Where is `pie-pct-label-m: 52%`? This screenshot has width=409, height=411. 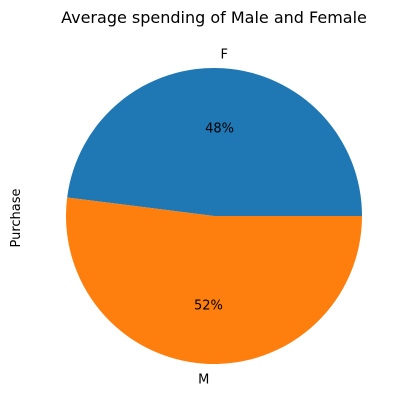
pie-pct-label-m: 52% is located at coordinates (208, 306).